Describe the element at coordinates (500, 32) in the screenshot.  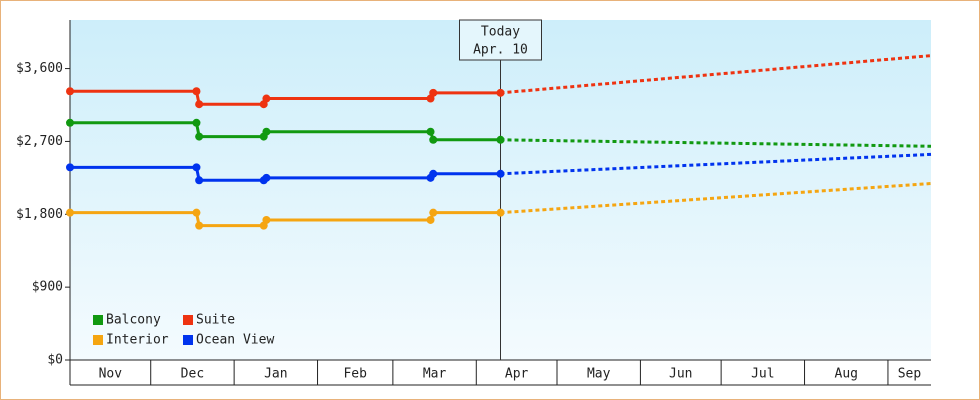
I see `today-title: Today` at that location.